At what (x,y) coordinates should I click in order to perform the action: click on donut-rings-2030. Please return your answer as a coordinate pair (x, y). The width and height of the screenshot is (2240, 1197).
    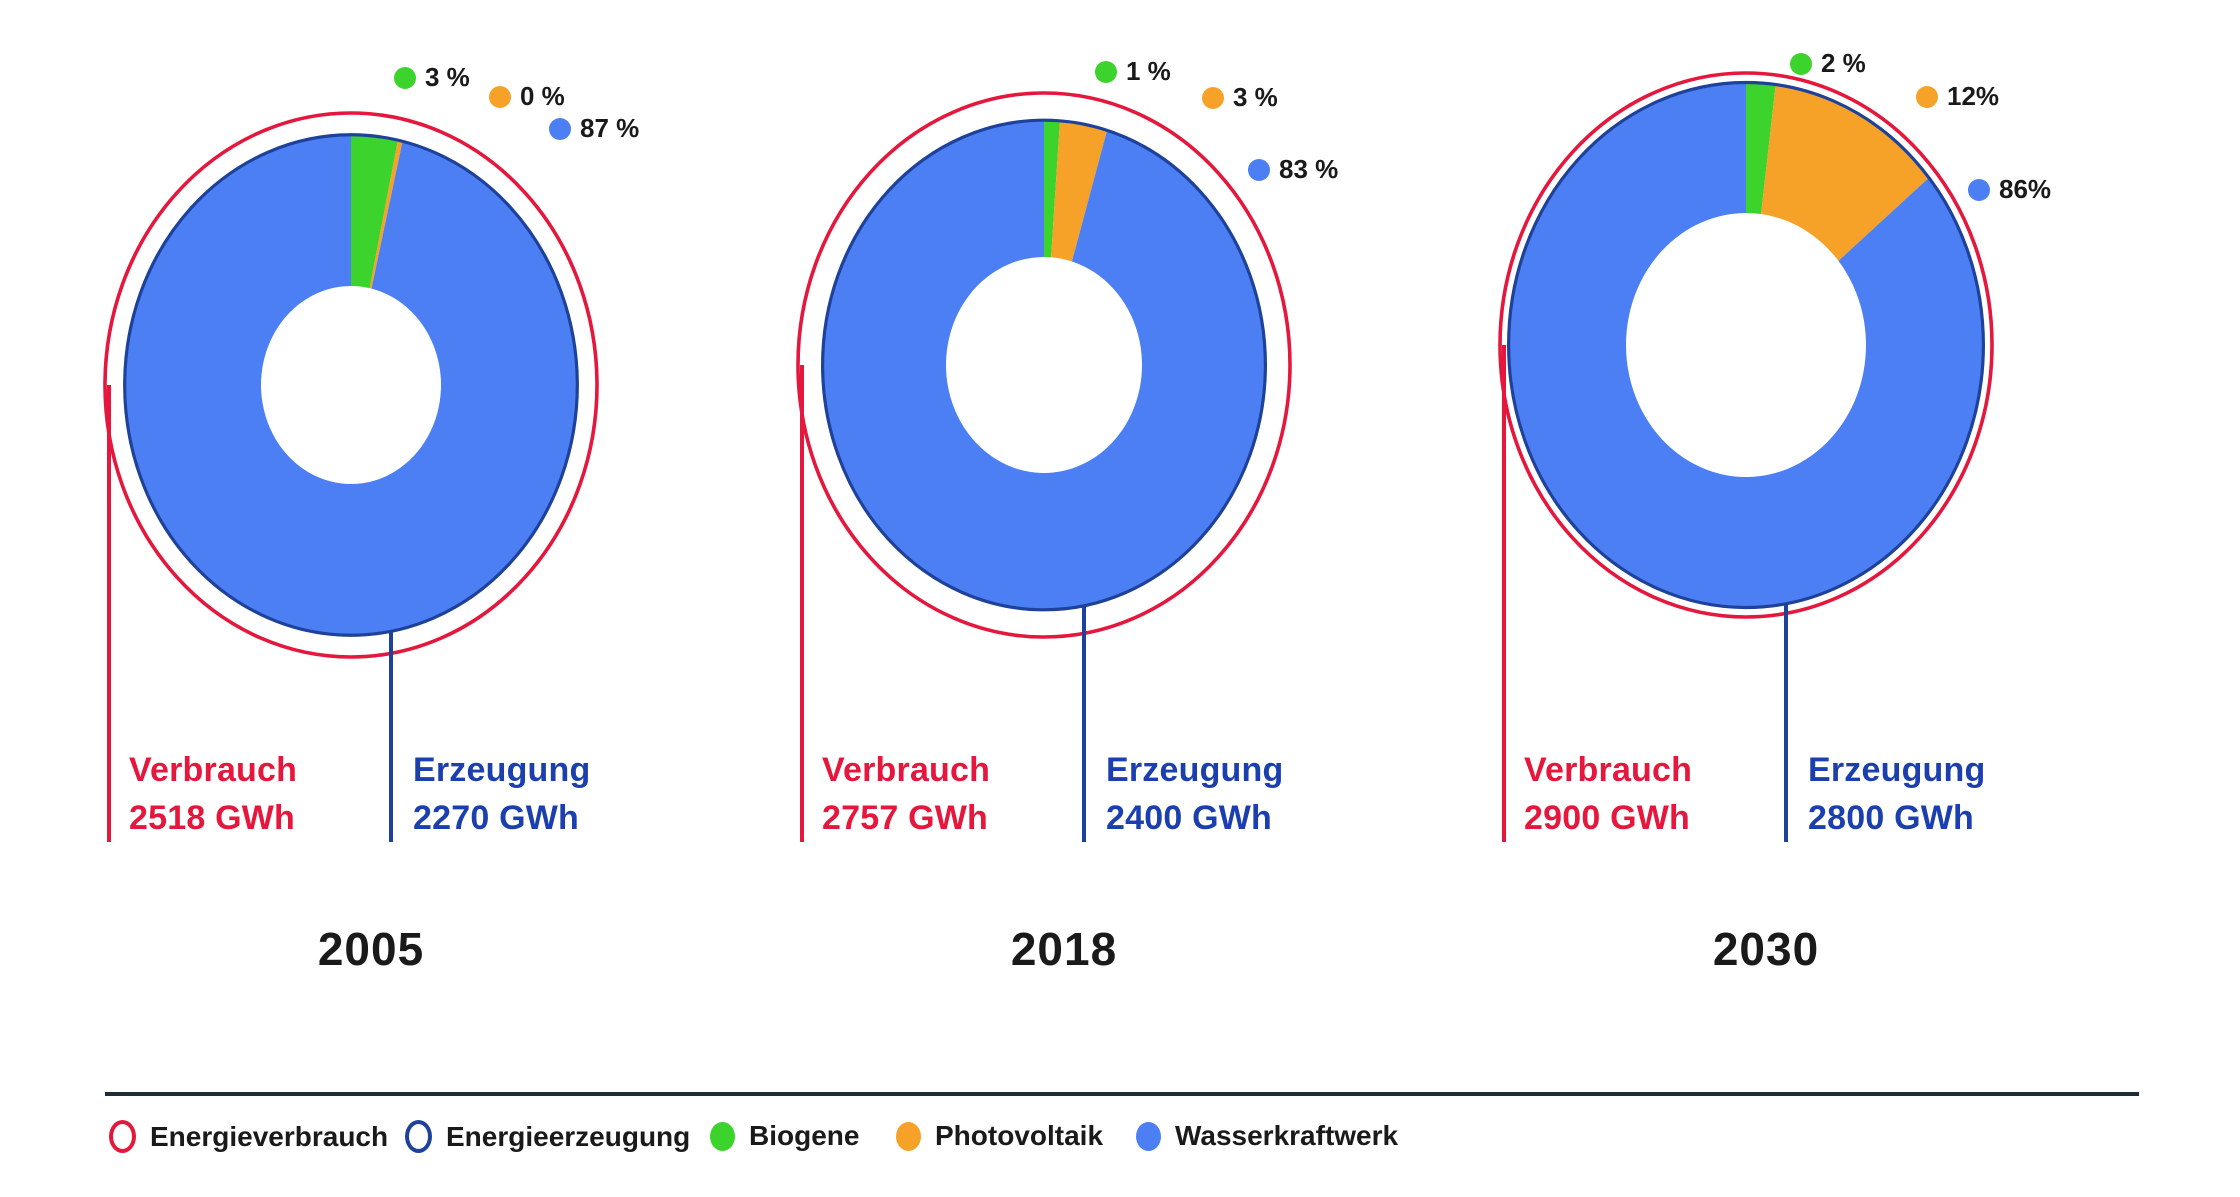
    Looking at the image, I should click on (1746, 345).